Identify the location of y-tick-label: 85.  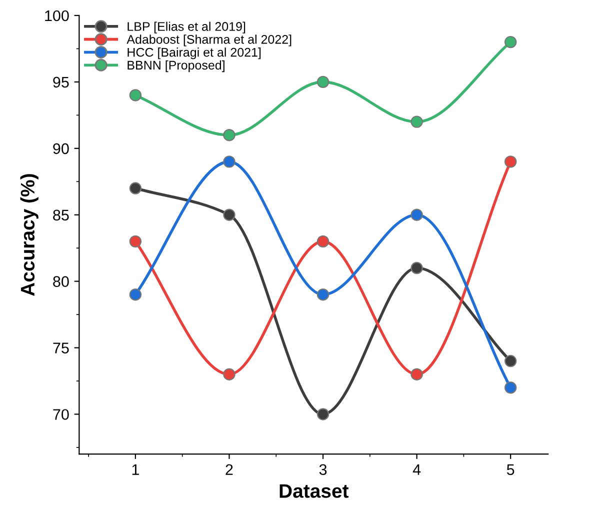
(61, 215).